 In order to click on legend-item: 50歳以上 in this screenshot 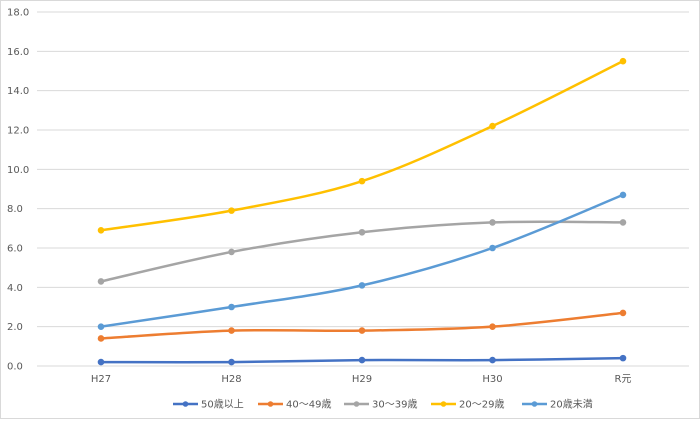, I will do `click(208, 405)`.